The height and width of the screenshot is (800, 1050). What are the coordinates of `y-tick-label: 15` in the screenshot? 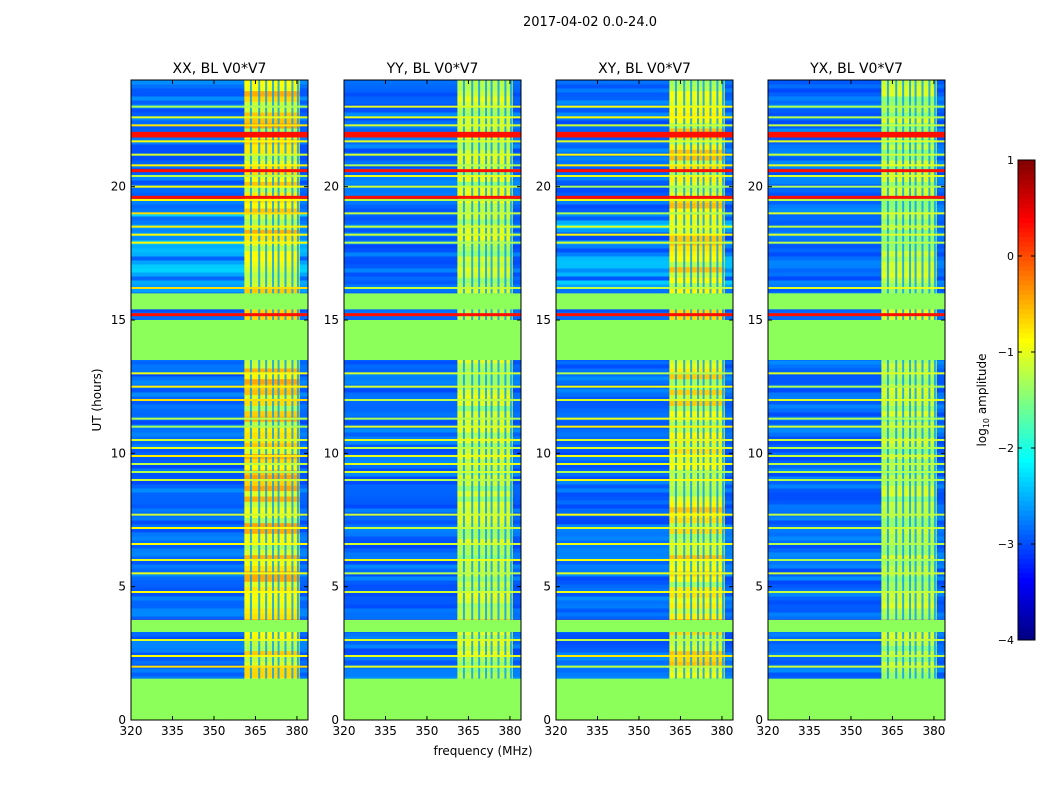 It's located at (755, 320).